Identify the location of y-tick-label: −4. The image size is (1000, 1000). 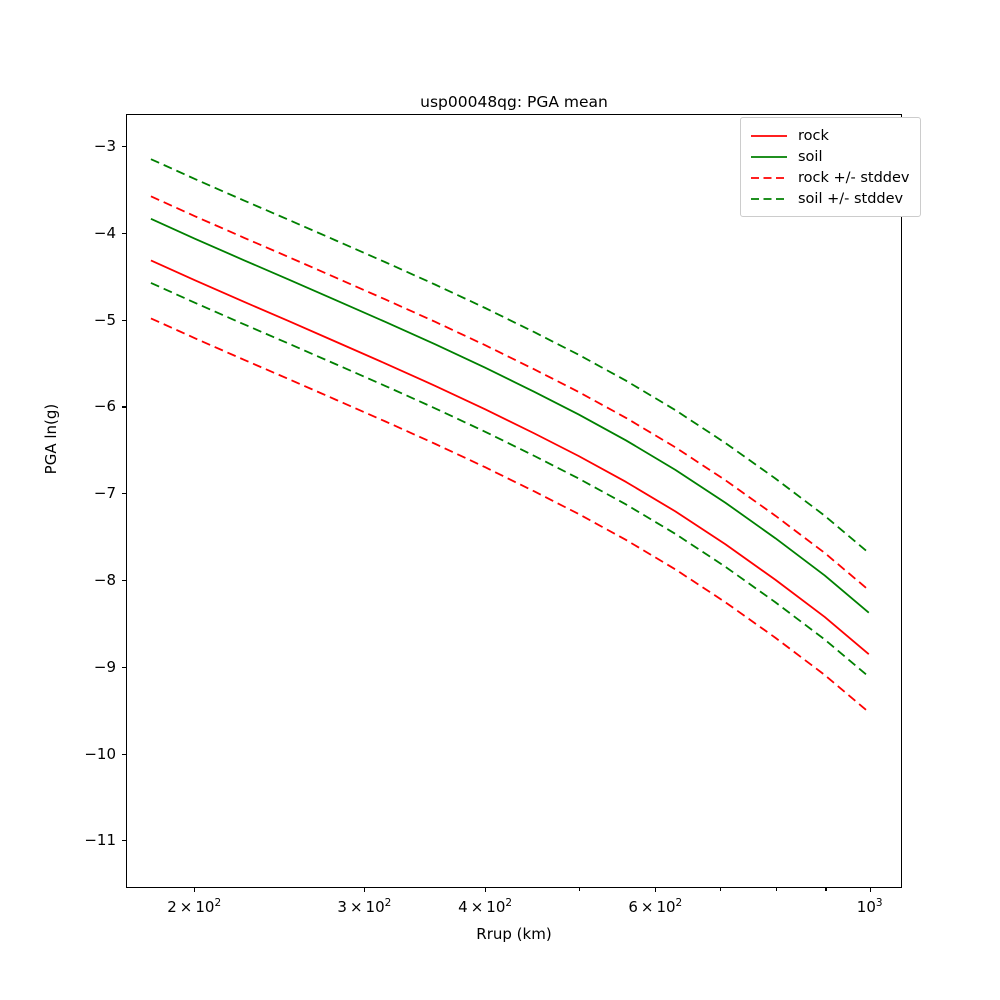
(104, 232).